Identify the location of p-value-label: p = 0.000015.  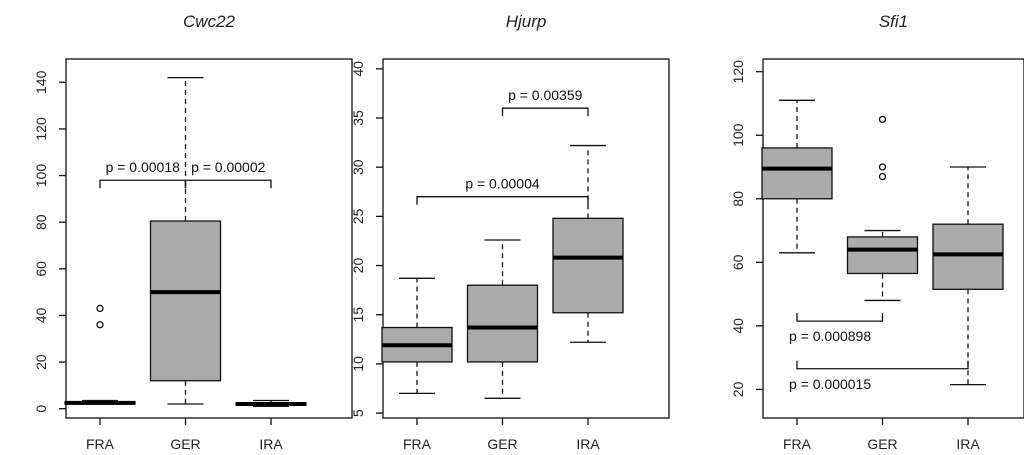
(830, 384).